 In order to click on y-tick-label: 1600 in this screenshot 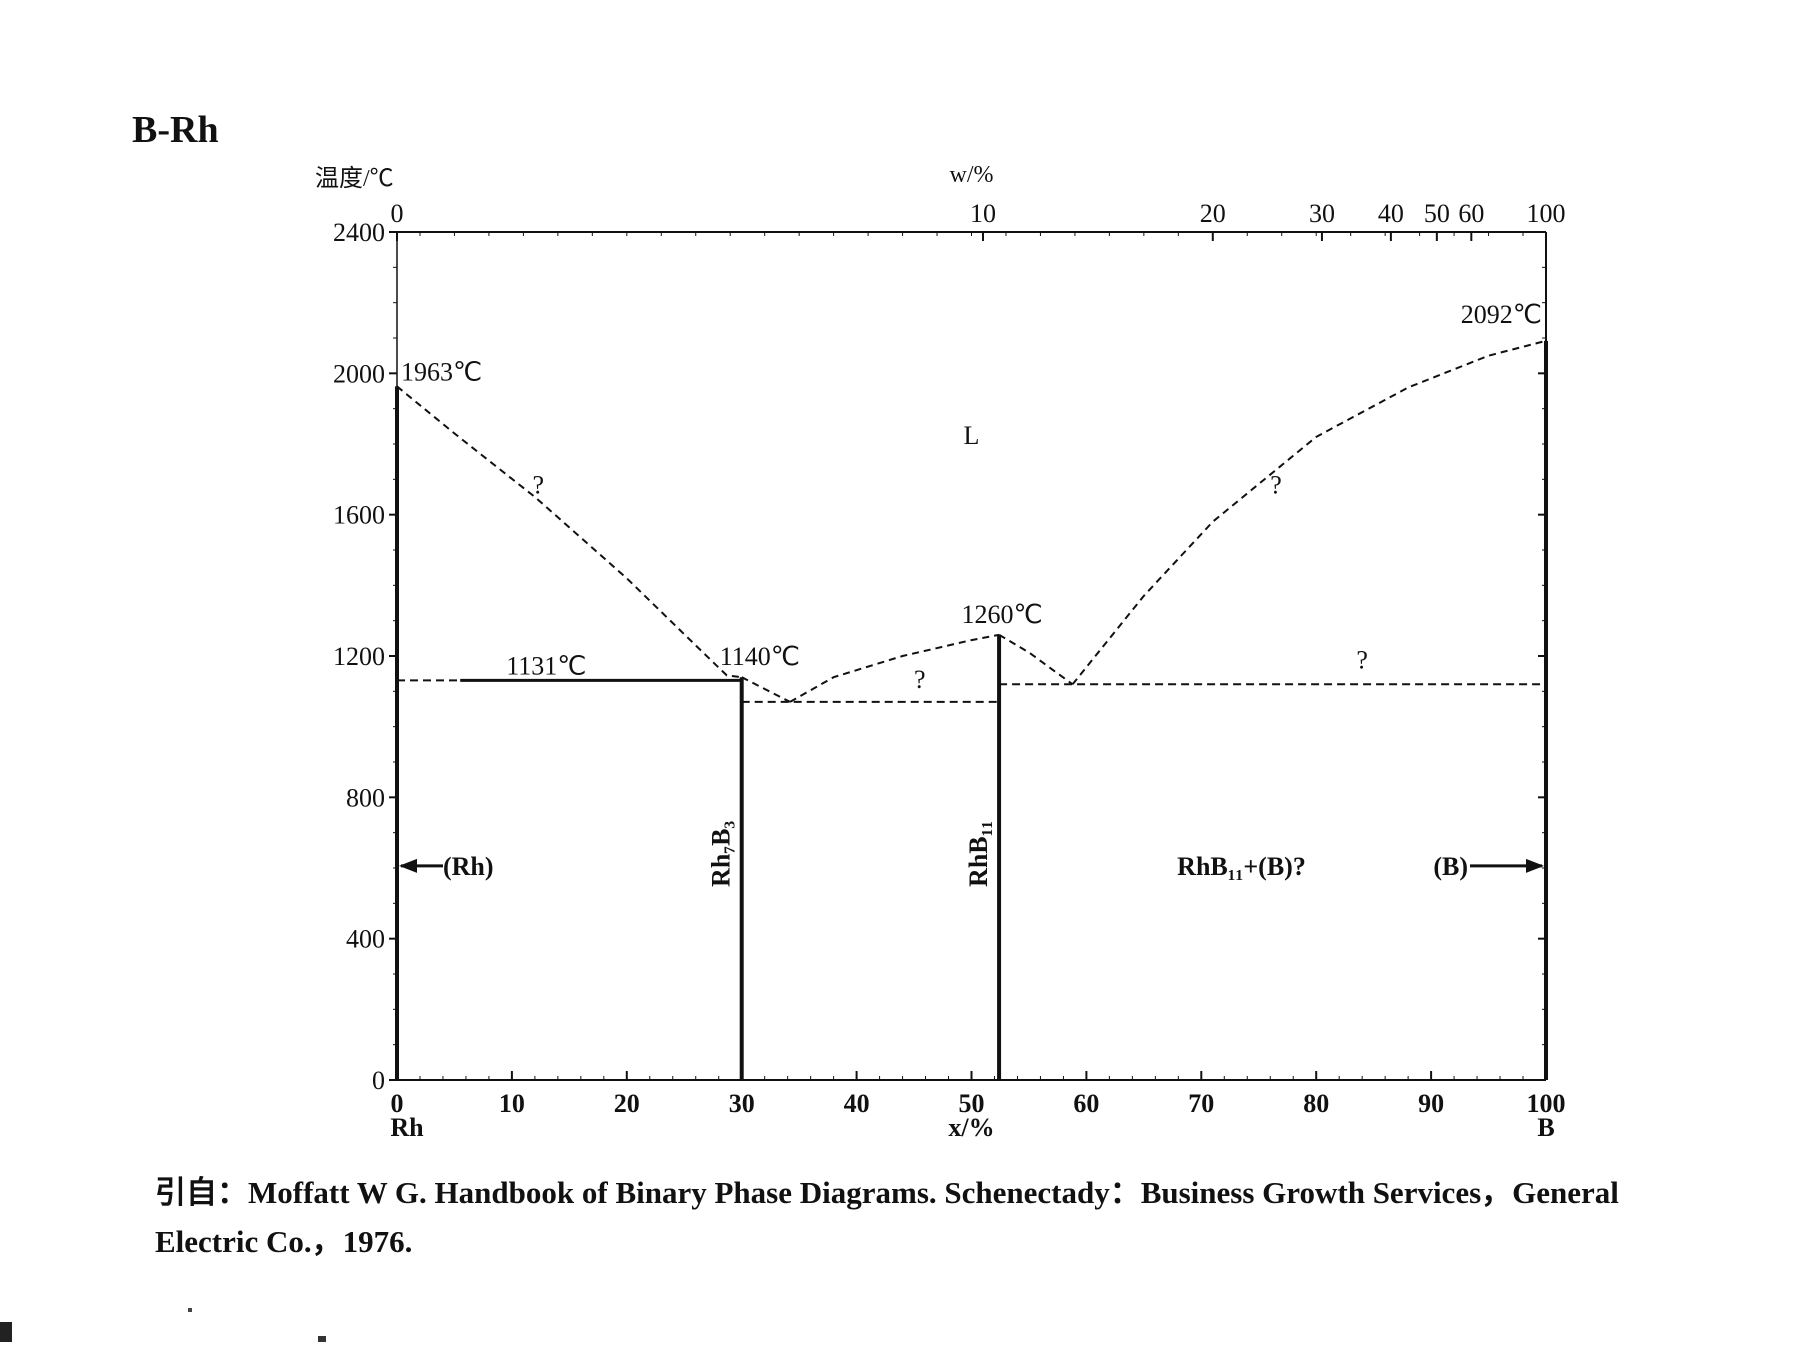, I will do `click(359, 515)`.